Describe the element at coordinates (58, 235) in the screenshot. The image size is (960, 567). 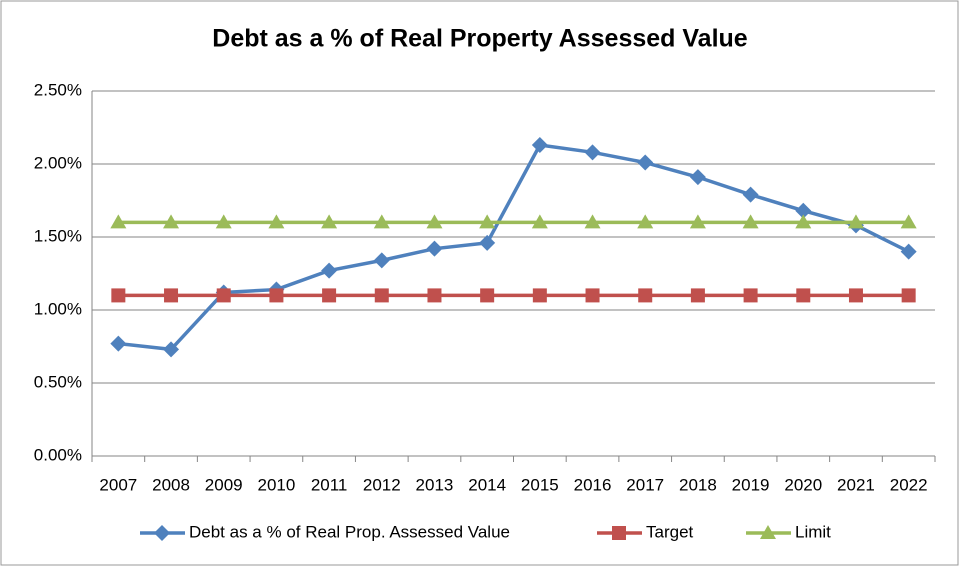
I see `y-tick-label: 1.50%` at that location.